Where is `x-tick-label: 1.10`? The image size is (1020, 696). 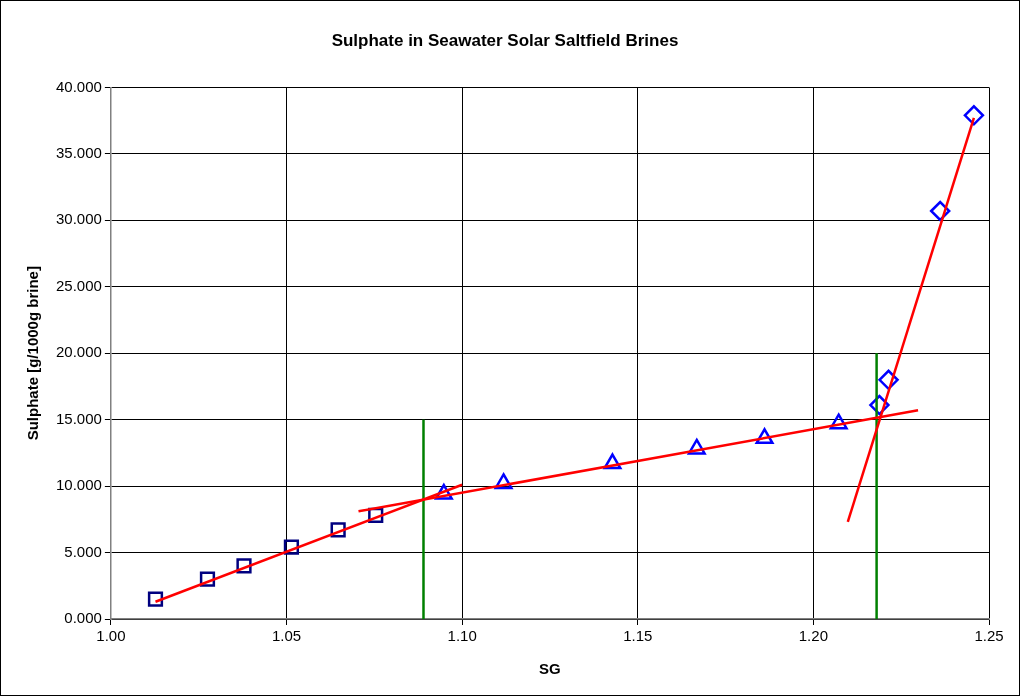
x-tick-label: 1.10 is located at coordinates (462, 636).